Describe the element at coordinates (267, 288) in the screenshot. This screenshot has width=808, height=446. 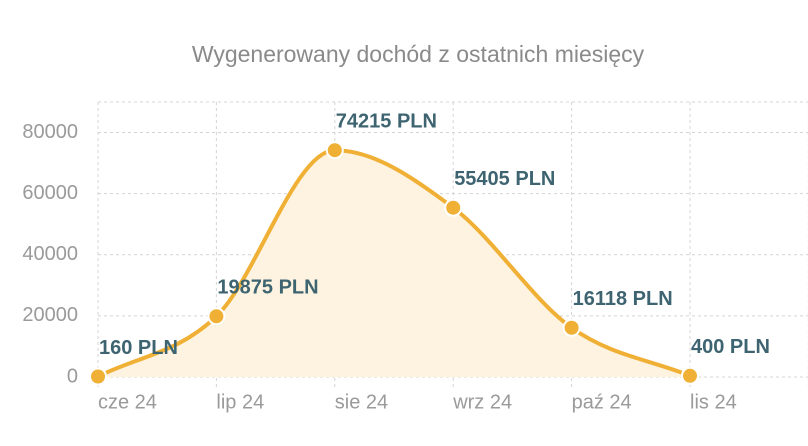
I see `value-label: 19875 PLN` at that location.